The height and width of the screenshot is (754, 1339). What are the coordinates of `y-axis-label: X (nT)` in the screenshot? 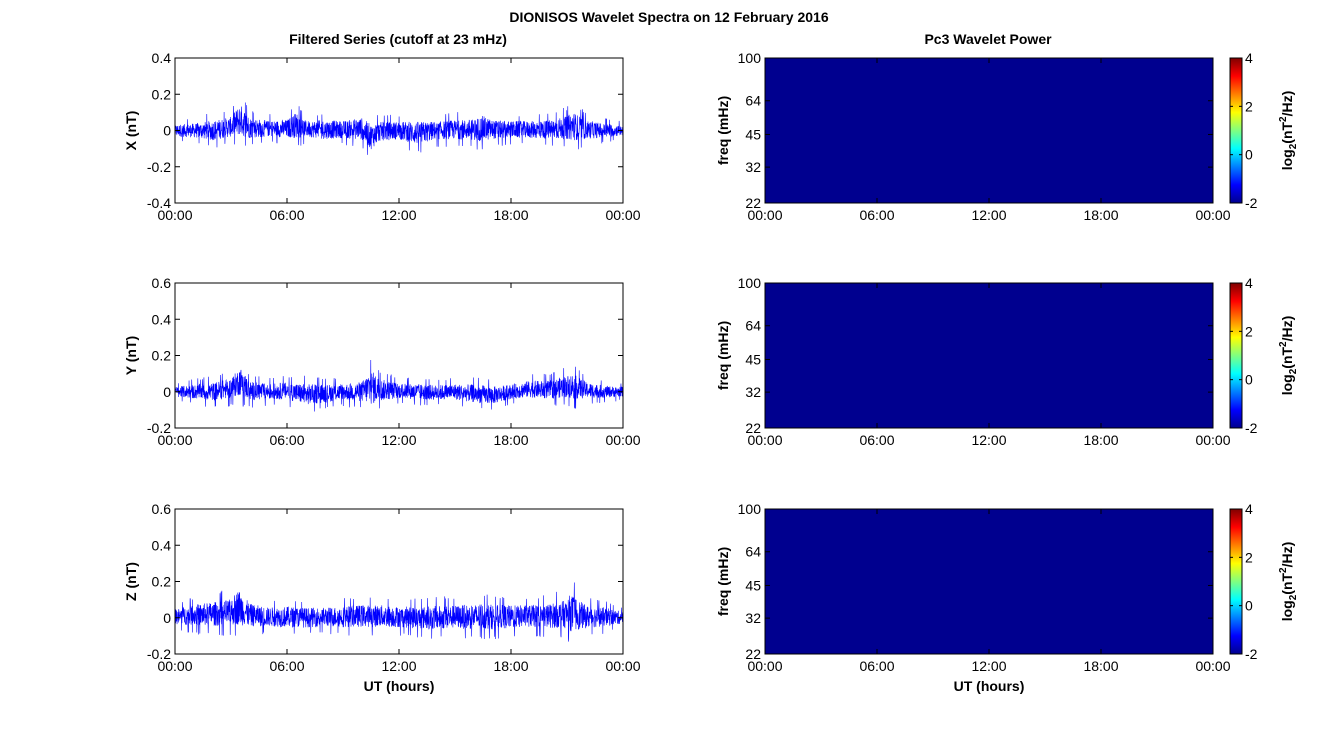 It's located at (131, 131).